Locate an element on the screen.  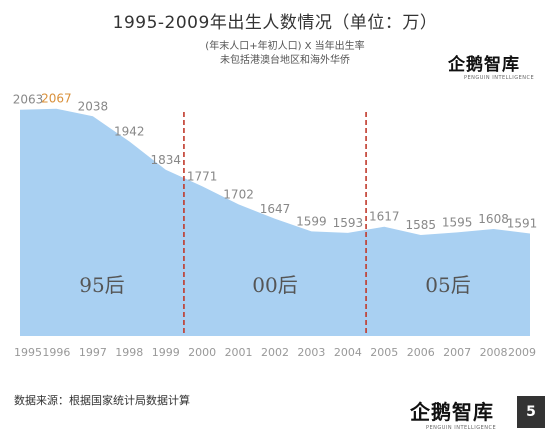
data-label: 1942 is located at coordinates (129, 131).